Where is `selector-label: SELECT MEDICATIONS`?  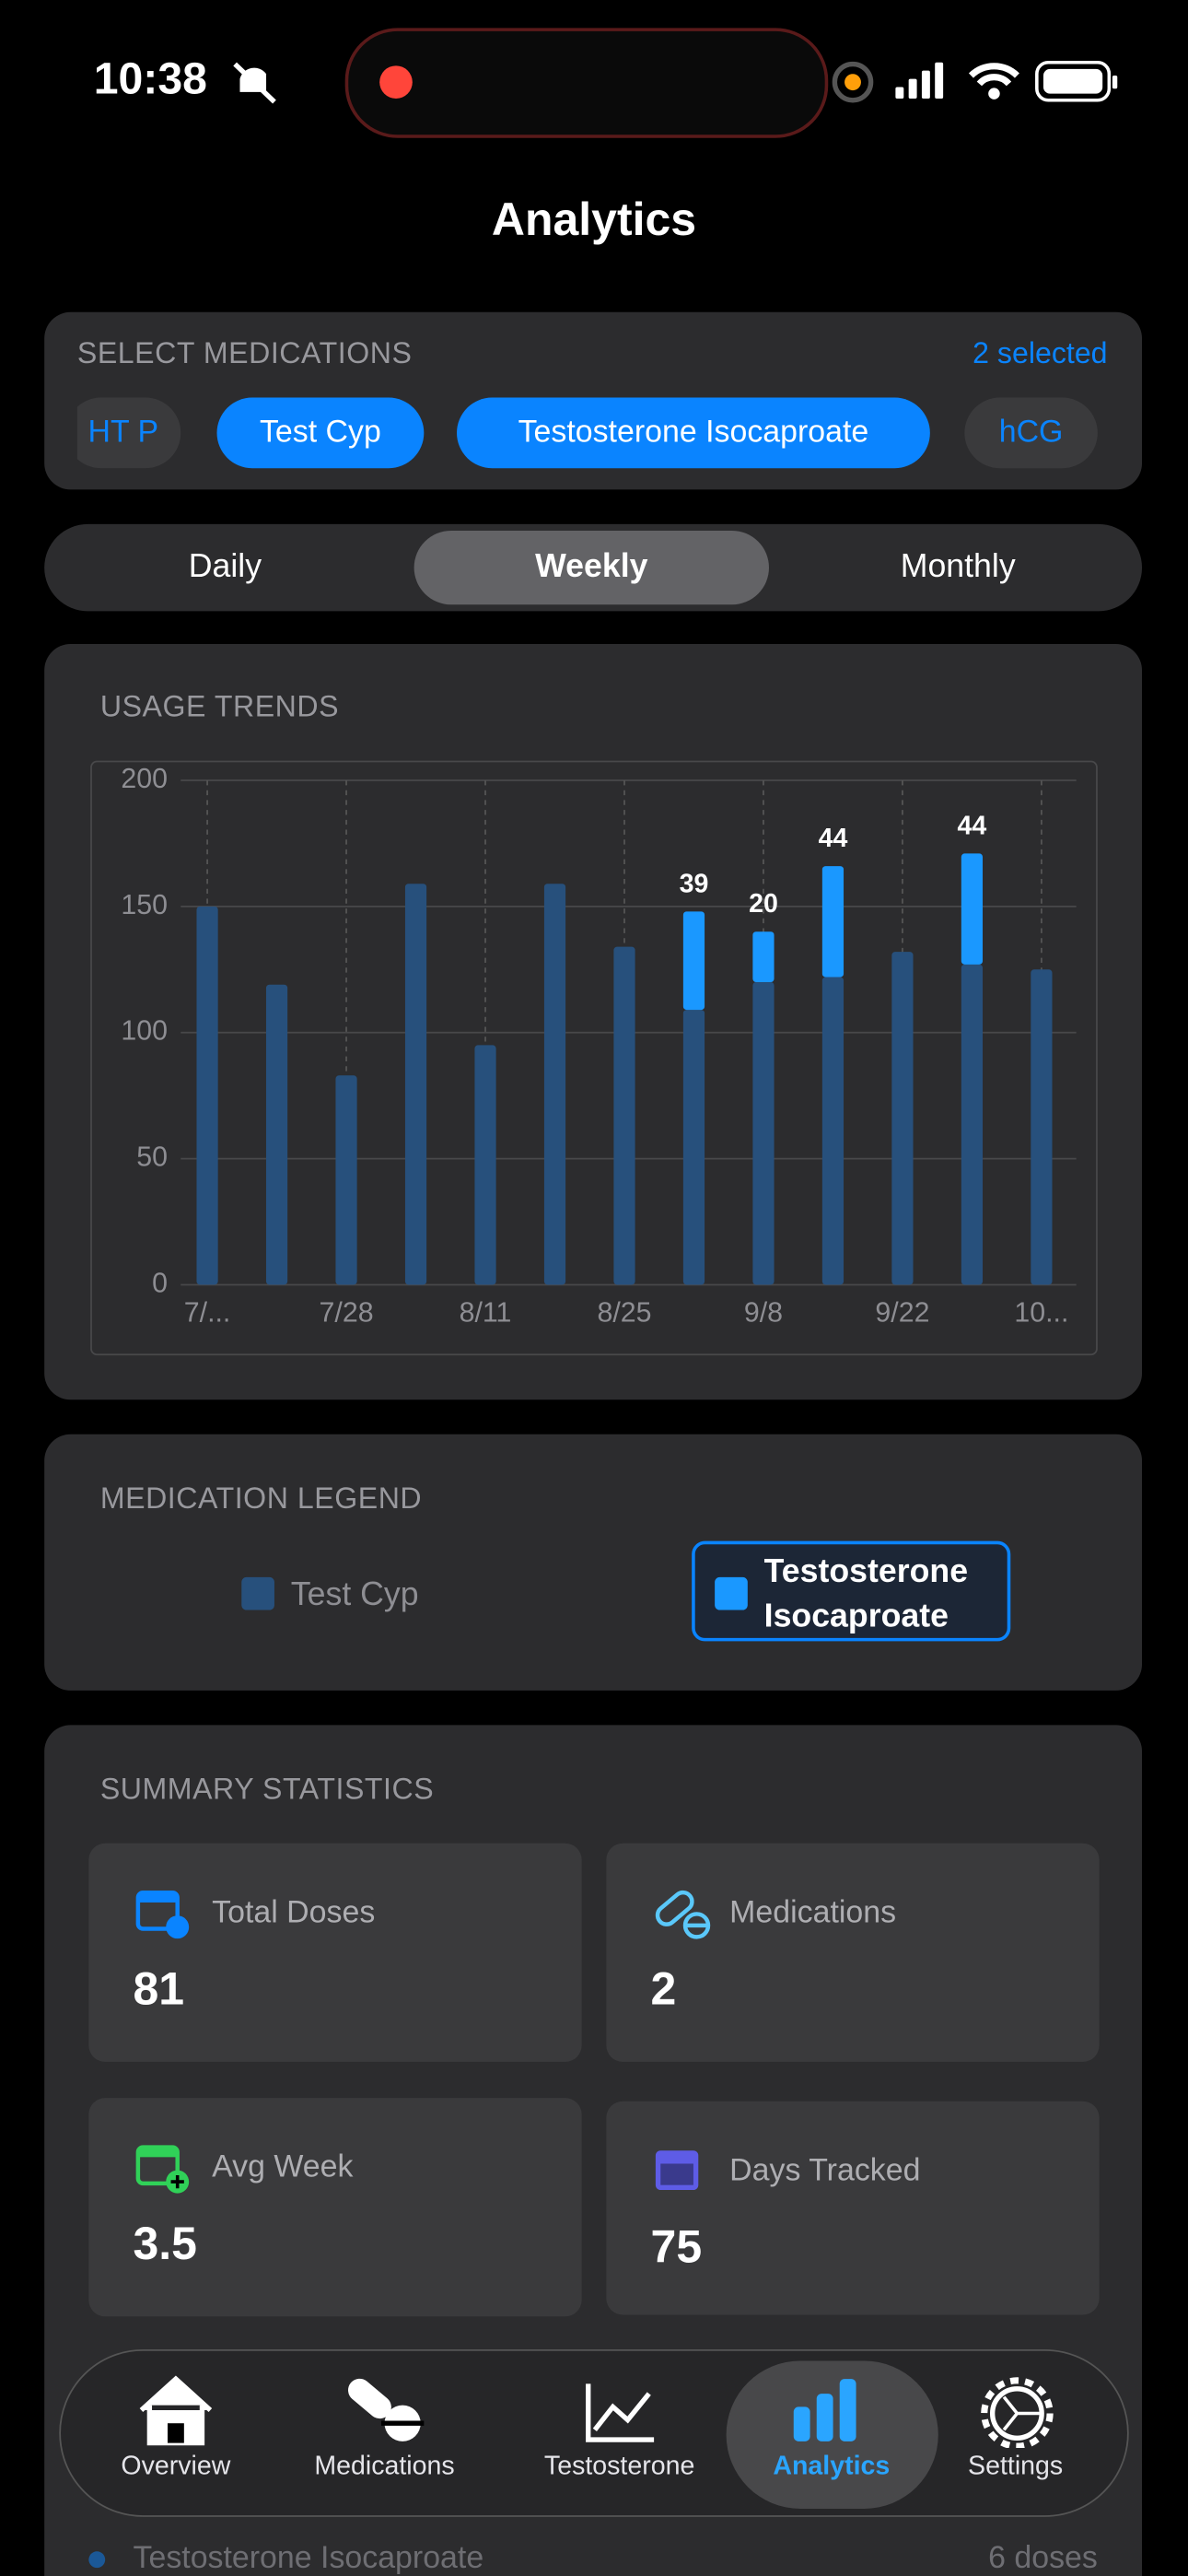
selector-label: SELECT MEDICATIONS is located at coordinates (244, 353).